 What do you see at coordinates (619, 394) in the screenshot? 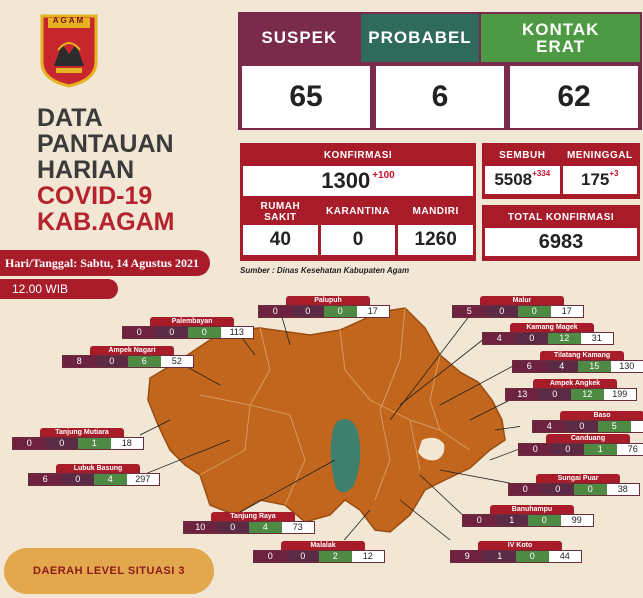
I see `district-konfirmasi: 199` at bounding box center [619, 394].